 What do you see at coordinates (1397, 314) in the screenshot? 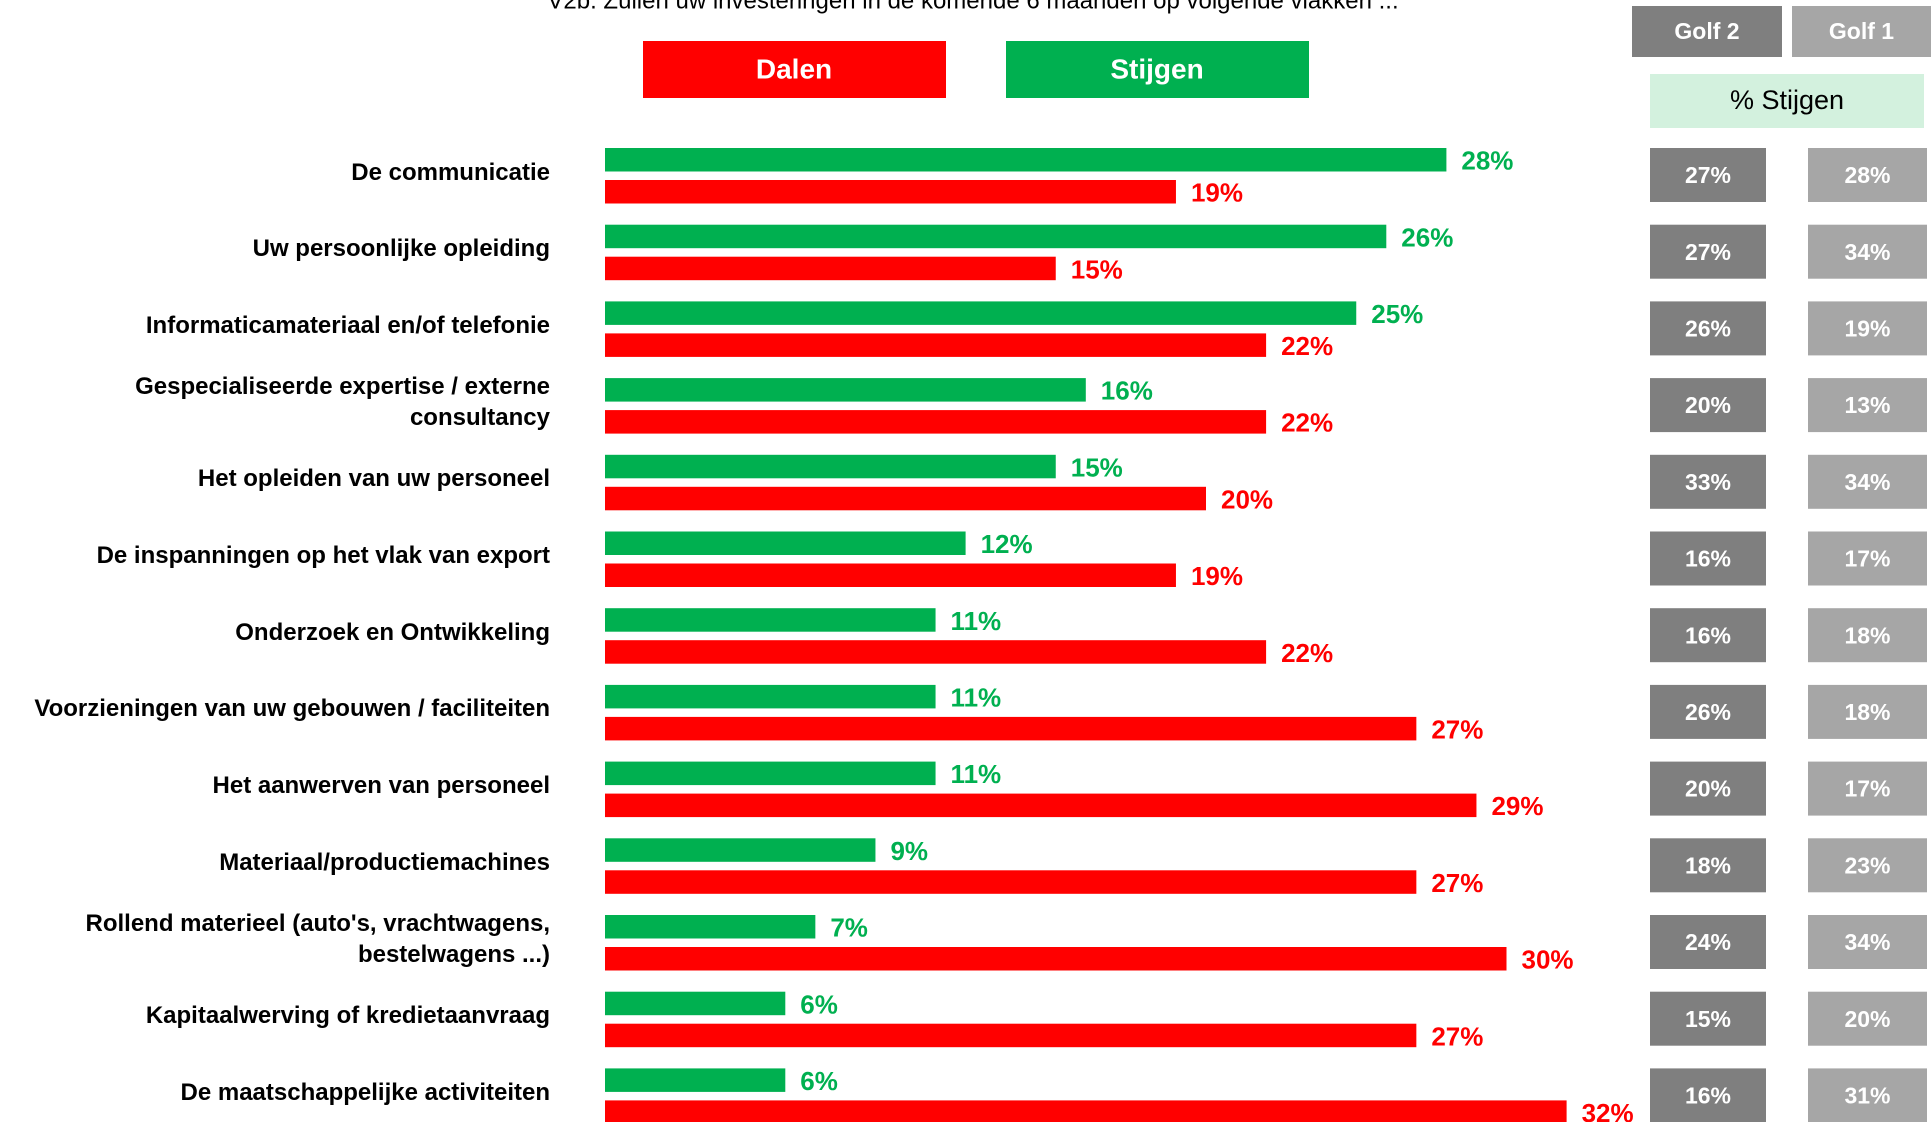
I see `value-label: 25%` at bounding box center [1397, 314].